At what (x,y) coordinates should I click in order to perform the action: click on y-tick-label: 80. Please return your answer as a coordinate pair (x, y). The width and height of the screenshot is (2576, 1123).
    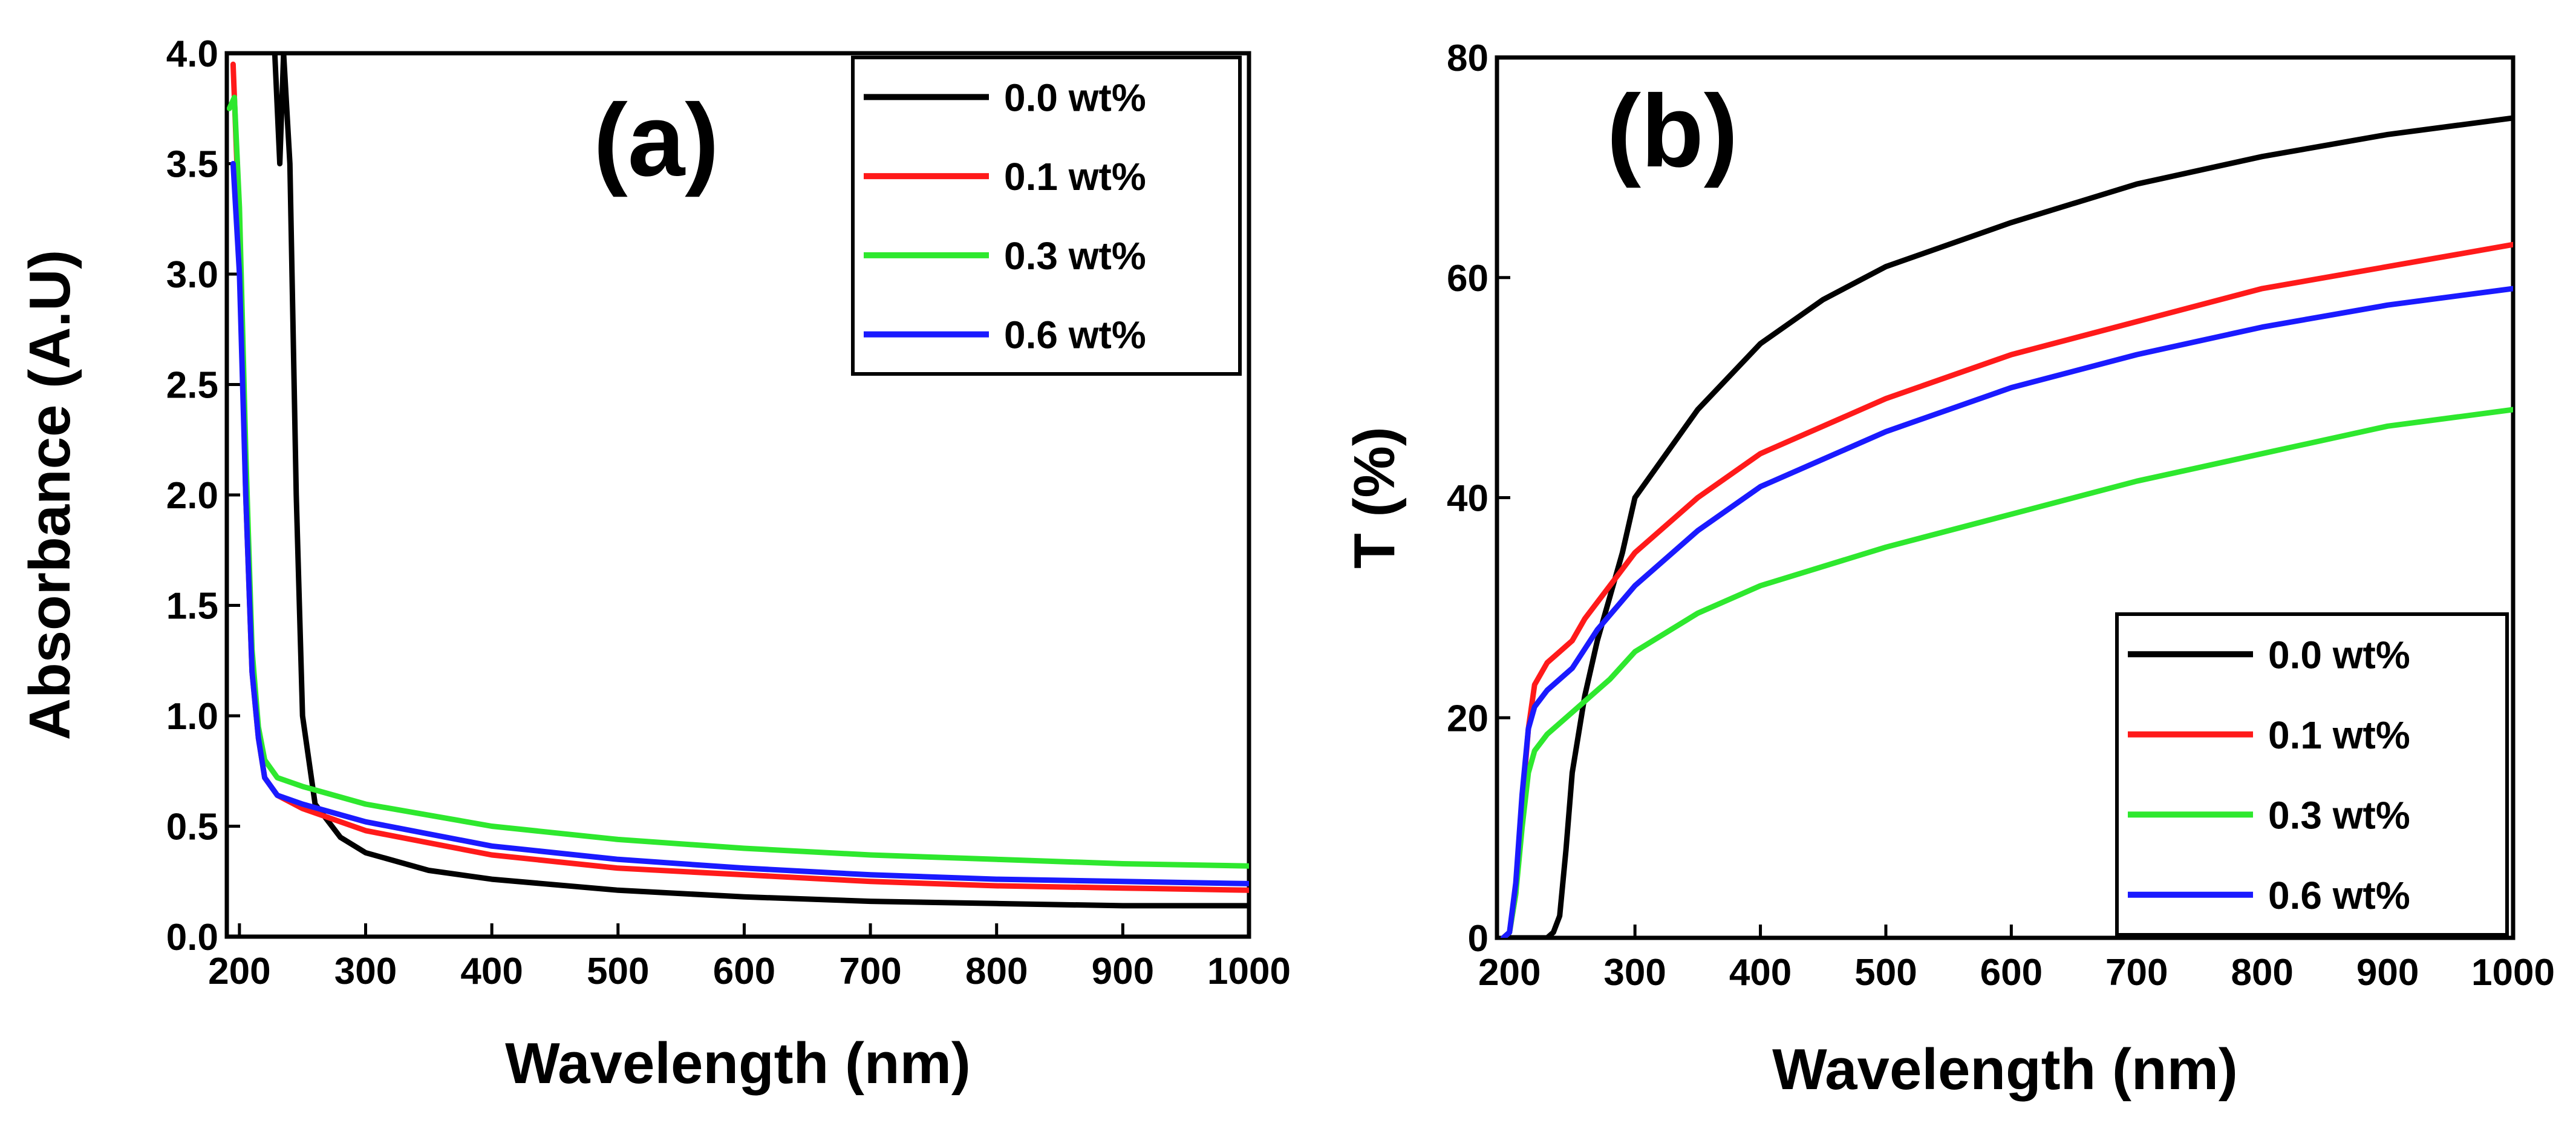
    Looking at the image, I should click on (1468, 58).